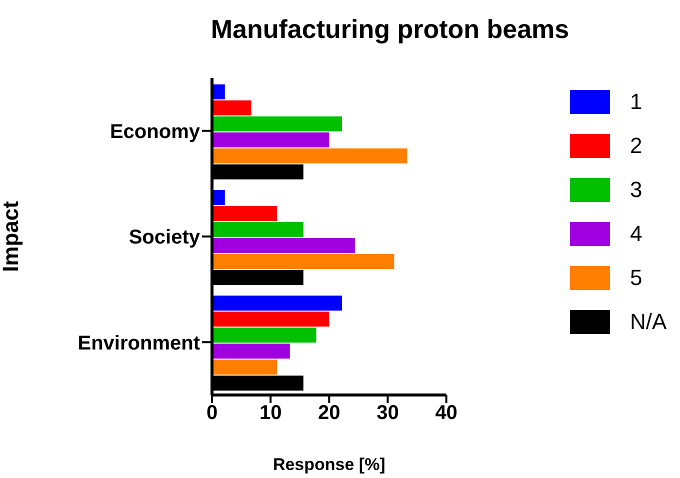  What do you see at coordinates (139, 343) in the screenshot?
I see `y-tick-label: Environment` at bounding box center [139, 343].